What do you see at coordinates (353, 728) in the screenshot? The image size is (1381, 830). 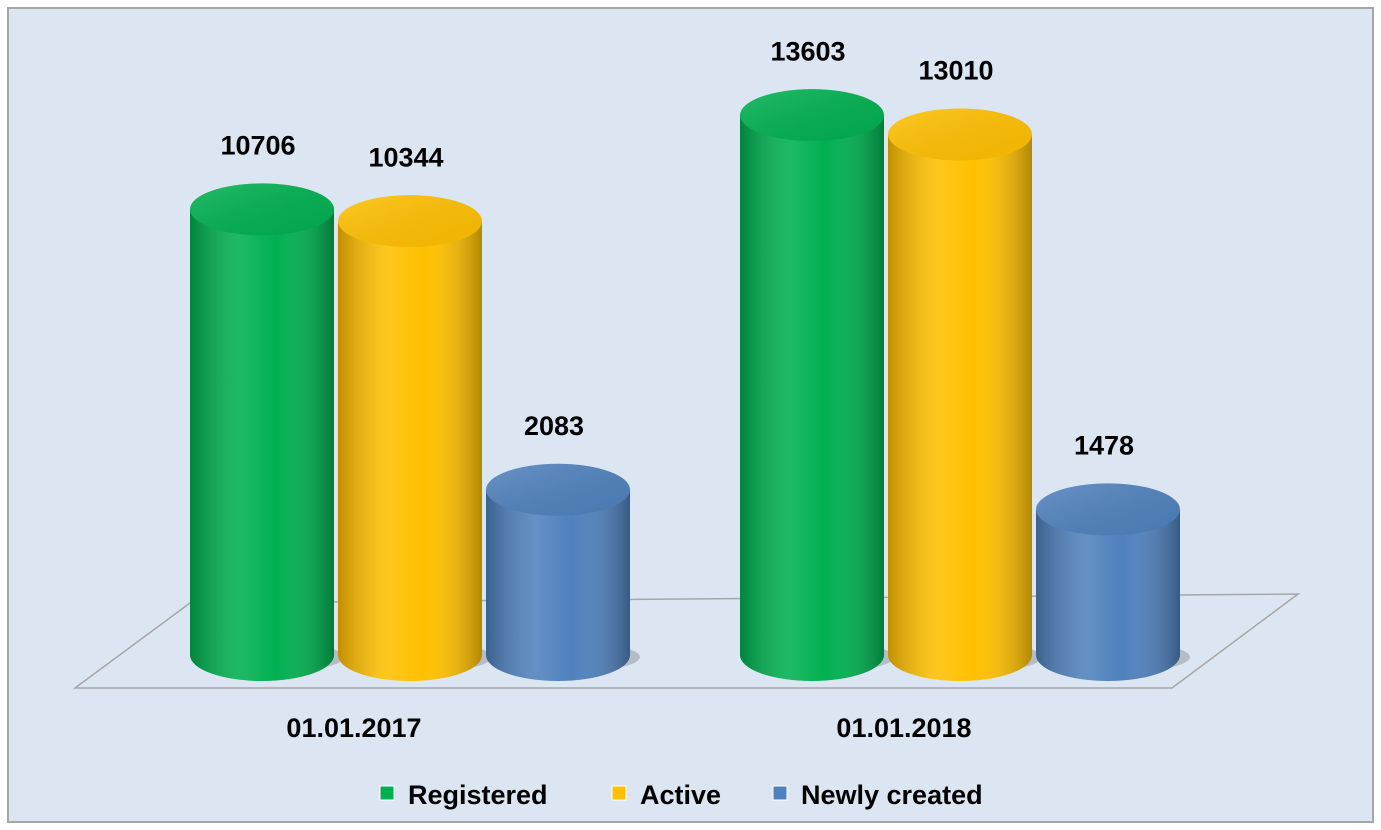 I see `x-tick-label: 01.01.2017` at bounding box center [353, 728].